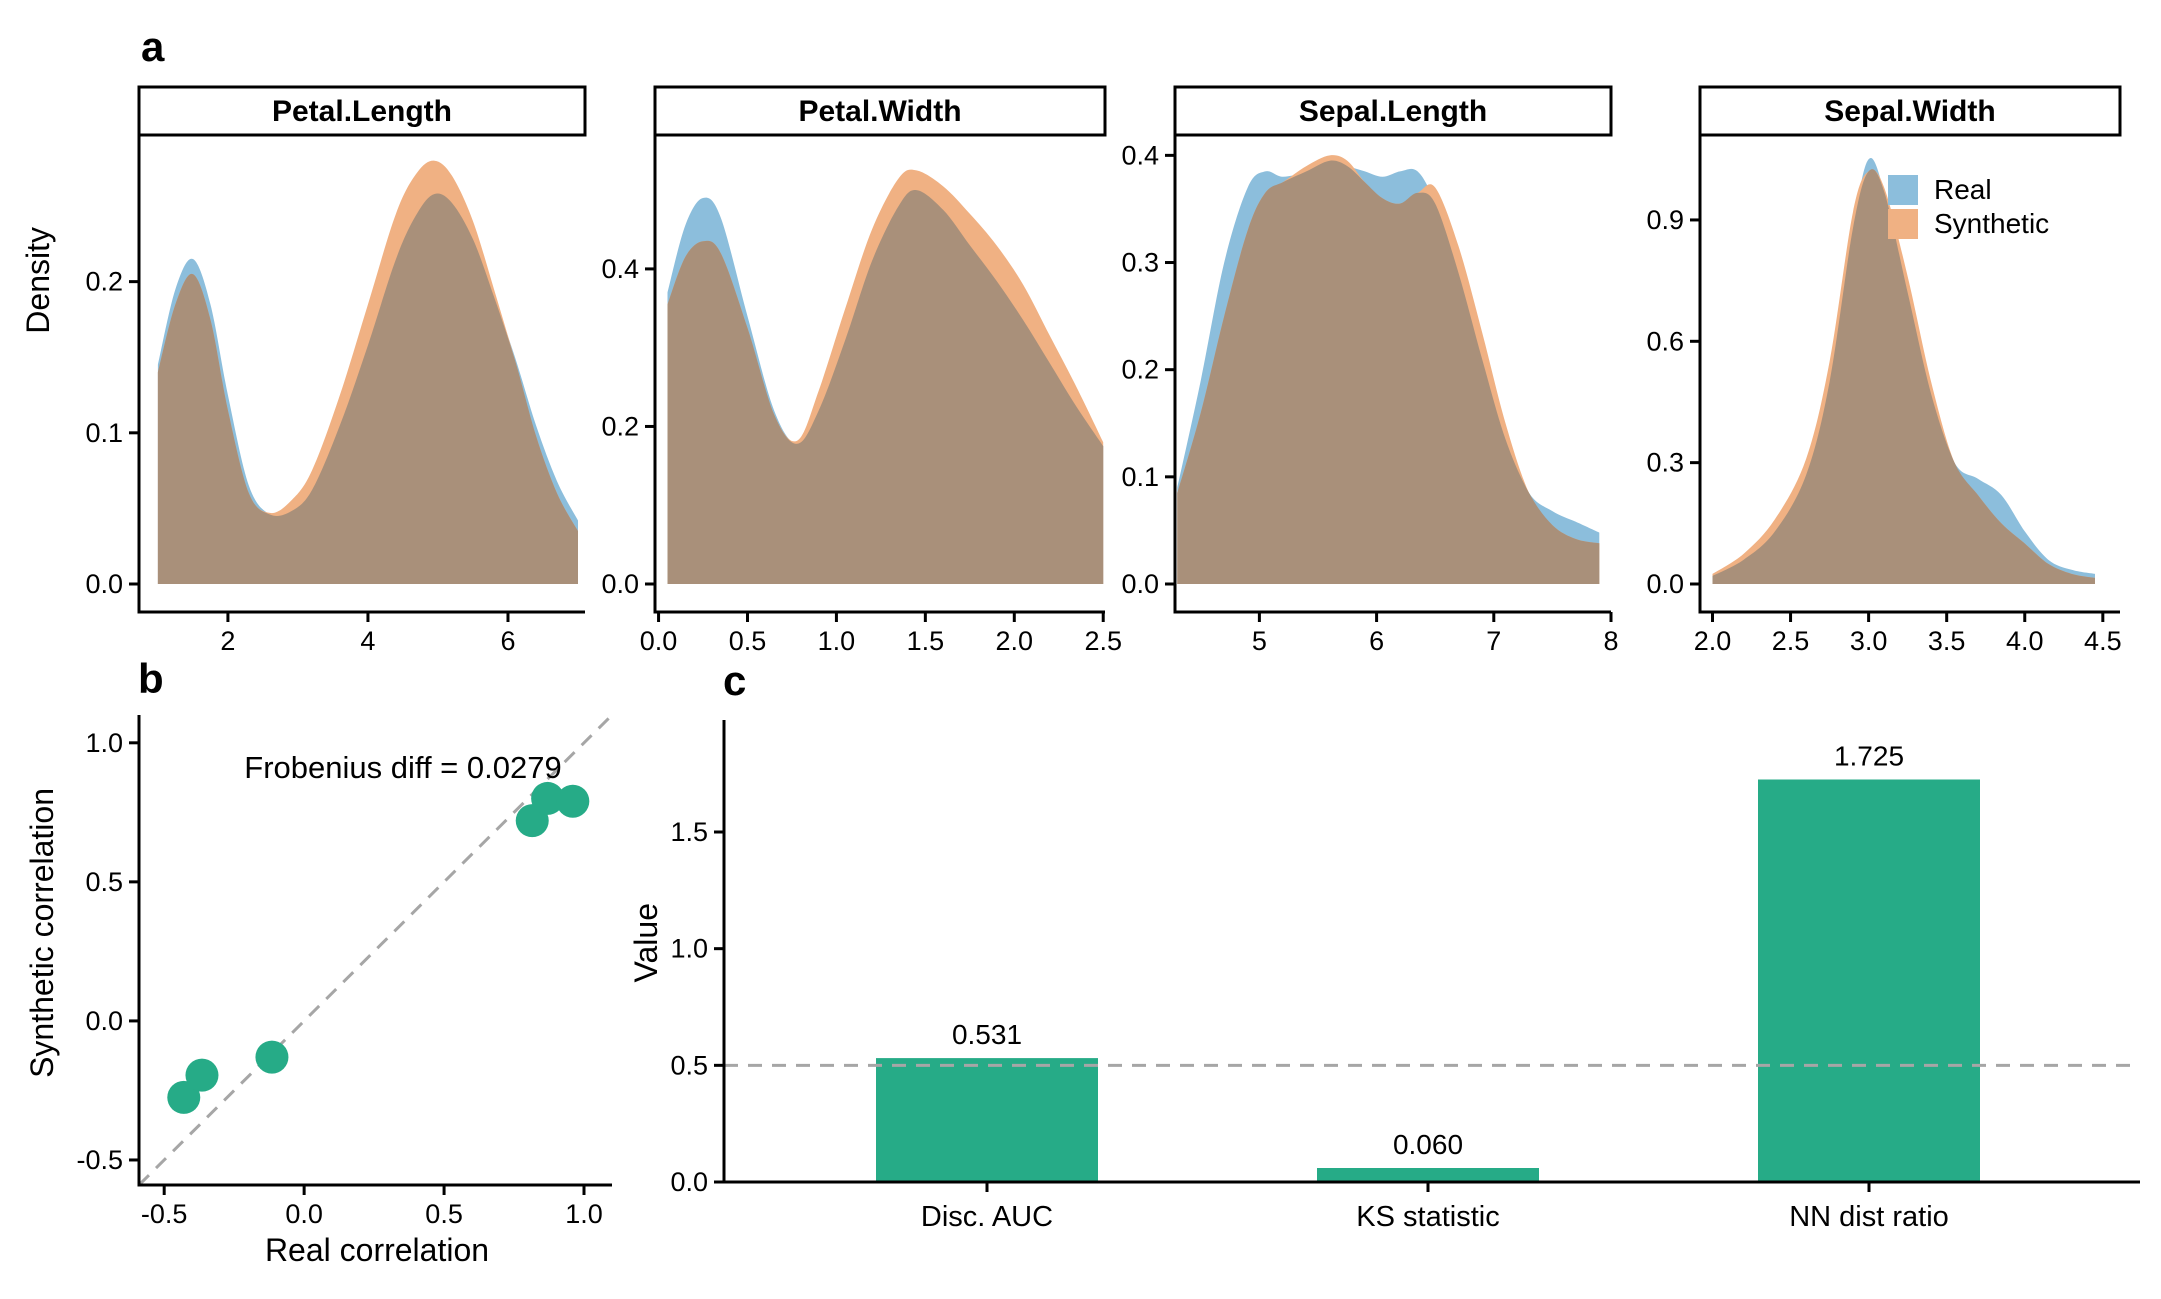 This screenshot has height=1299, width=2161. What do you see at coordinates (1493, 641) in the screenshot?
I see `x-tick-label: 7` at bounding box center [1493, 641].